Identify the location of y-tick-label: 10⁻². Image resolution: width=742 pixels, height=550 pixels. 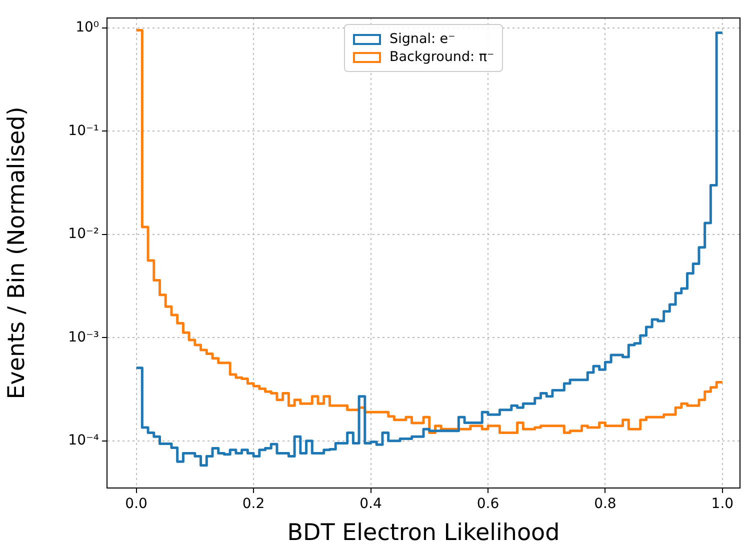
(83, 234).